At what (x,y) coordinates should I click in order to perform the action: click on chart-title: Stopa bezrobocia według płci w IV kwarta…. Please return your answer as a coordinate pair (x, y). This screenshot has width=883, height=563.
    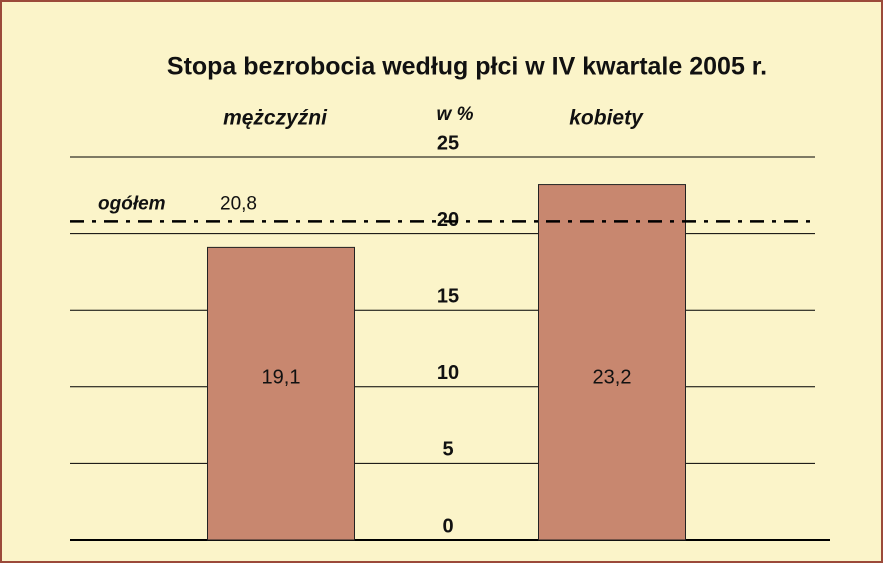
    Looking at the image, I should click on (467, 67).